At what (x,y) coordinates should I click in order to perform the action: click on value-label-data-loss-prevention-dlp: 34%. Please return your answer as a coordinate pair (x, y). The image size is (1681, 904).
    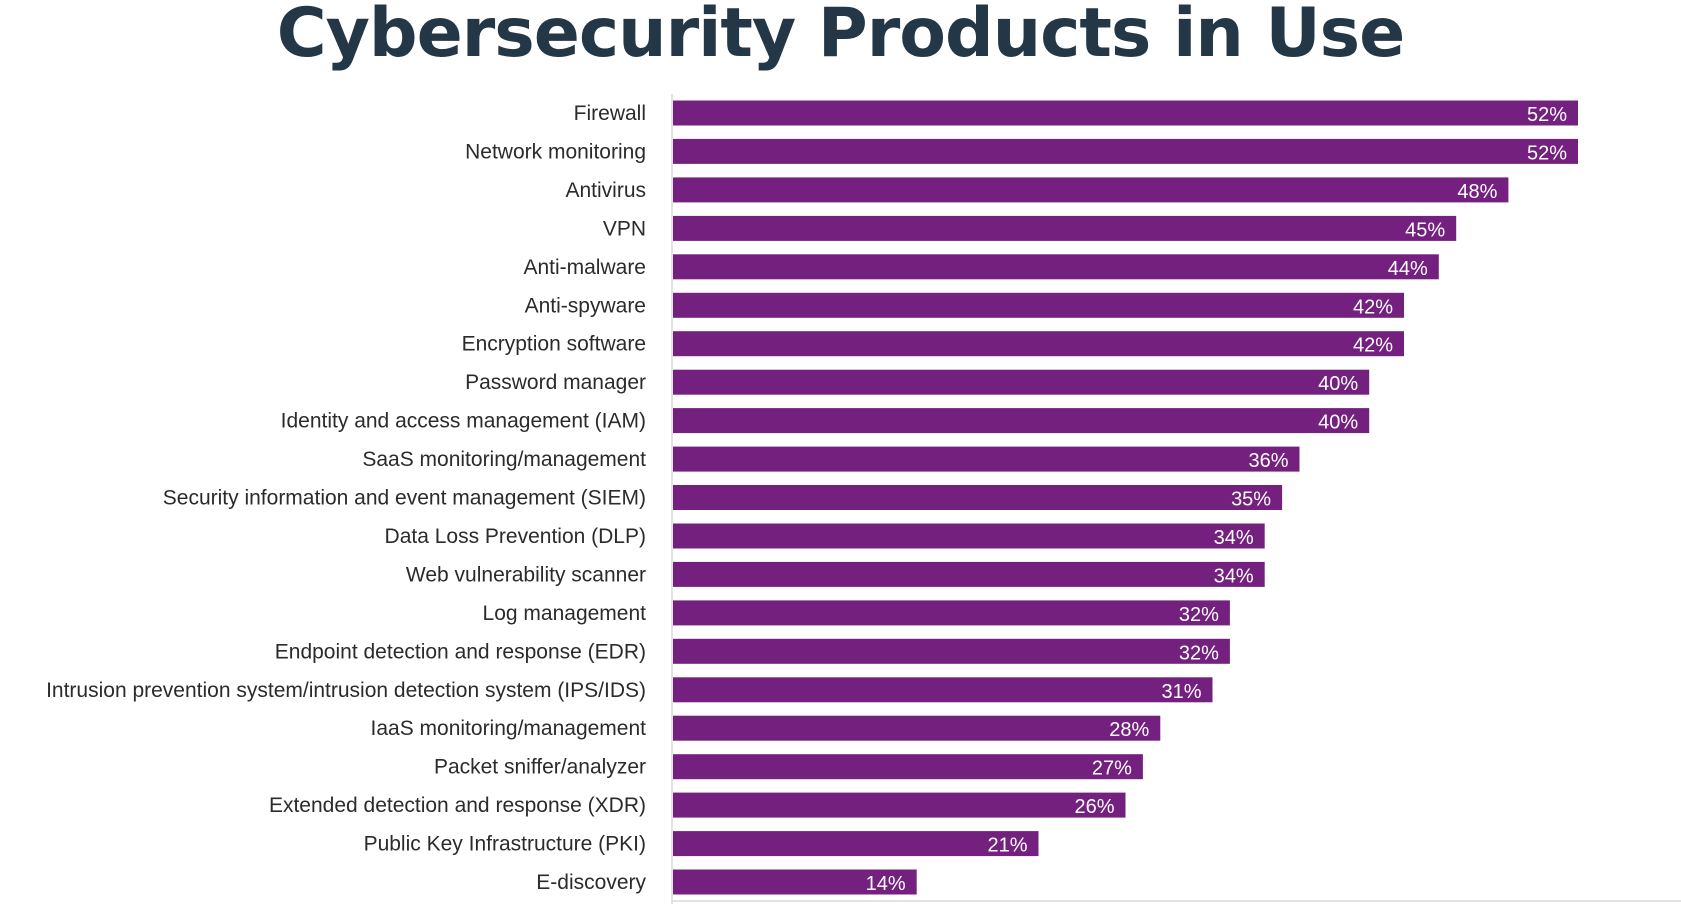
    Looking at the image, I should click on (1234, 538).